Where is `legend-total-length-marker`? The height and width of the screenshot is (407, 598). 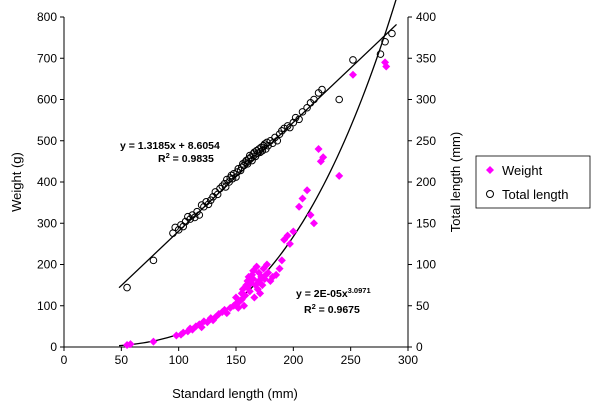 legend-total-length-marker is located at coordinates (490, 194).